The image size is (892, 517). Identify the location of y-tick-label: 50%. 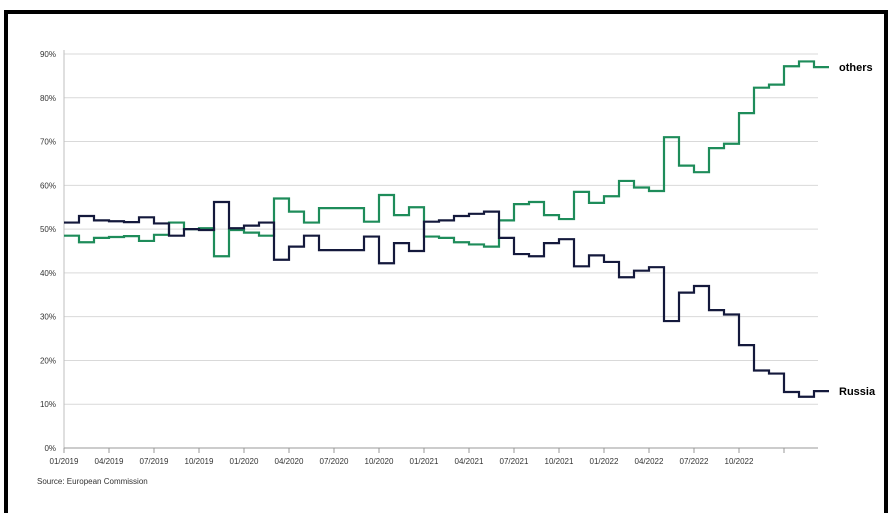
(48, 229).